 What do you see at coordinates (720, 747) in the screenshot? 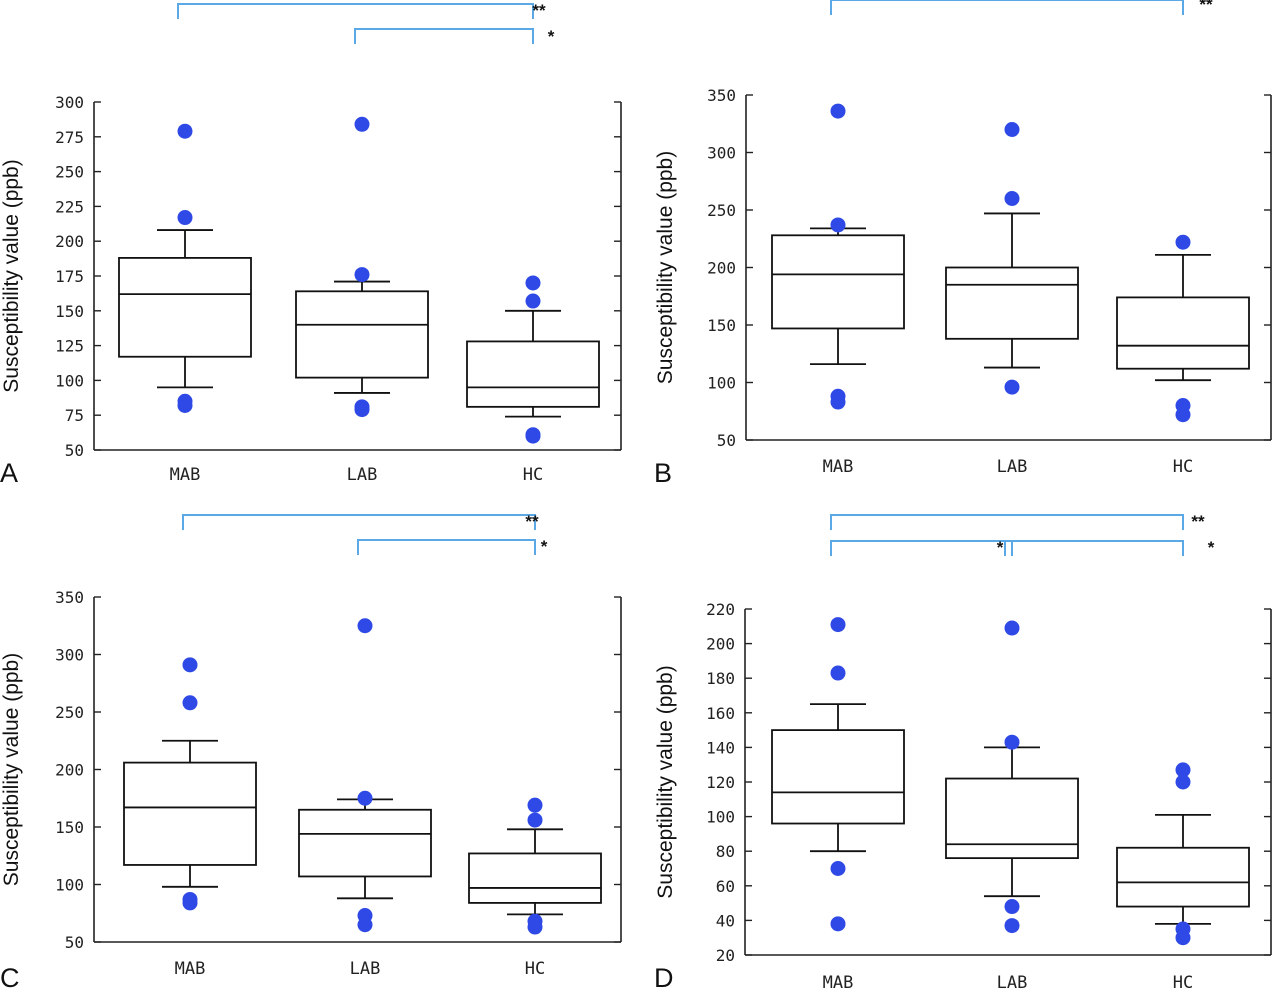
I see `y-tick-label: 140` at bounding box center [720, 747].